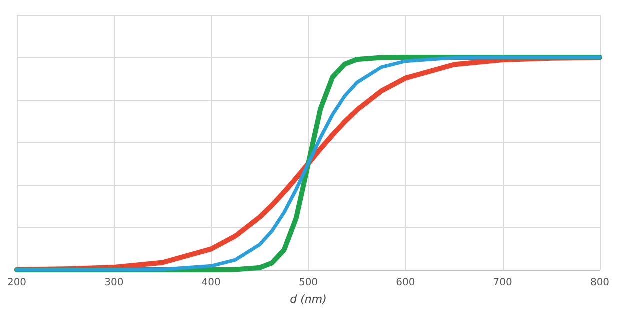 This screenshot has width=621, height=322. Describe the element at coordinates (17, 283) in the screenshot. I see `x-tick-label: 200` at that location.